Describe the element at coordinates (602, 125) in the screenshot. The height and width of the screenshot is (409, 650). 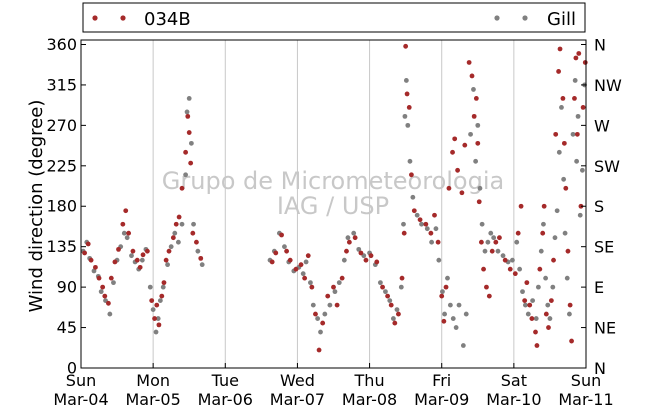
I see `right-tick-label: W` at that location.